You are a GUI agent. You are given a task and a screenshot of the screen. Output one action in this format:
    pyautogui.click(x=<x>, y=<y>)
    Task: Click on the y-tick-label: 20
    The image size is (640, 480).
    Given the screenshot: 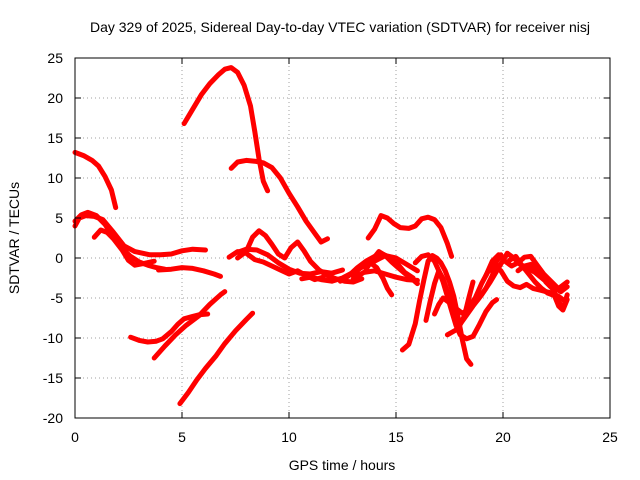 What is the action you would take?
    pyautogui.click(x=55, y=98)
    